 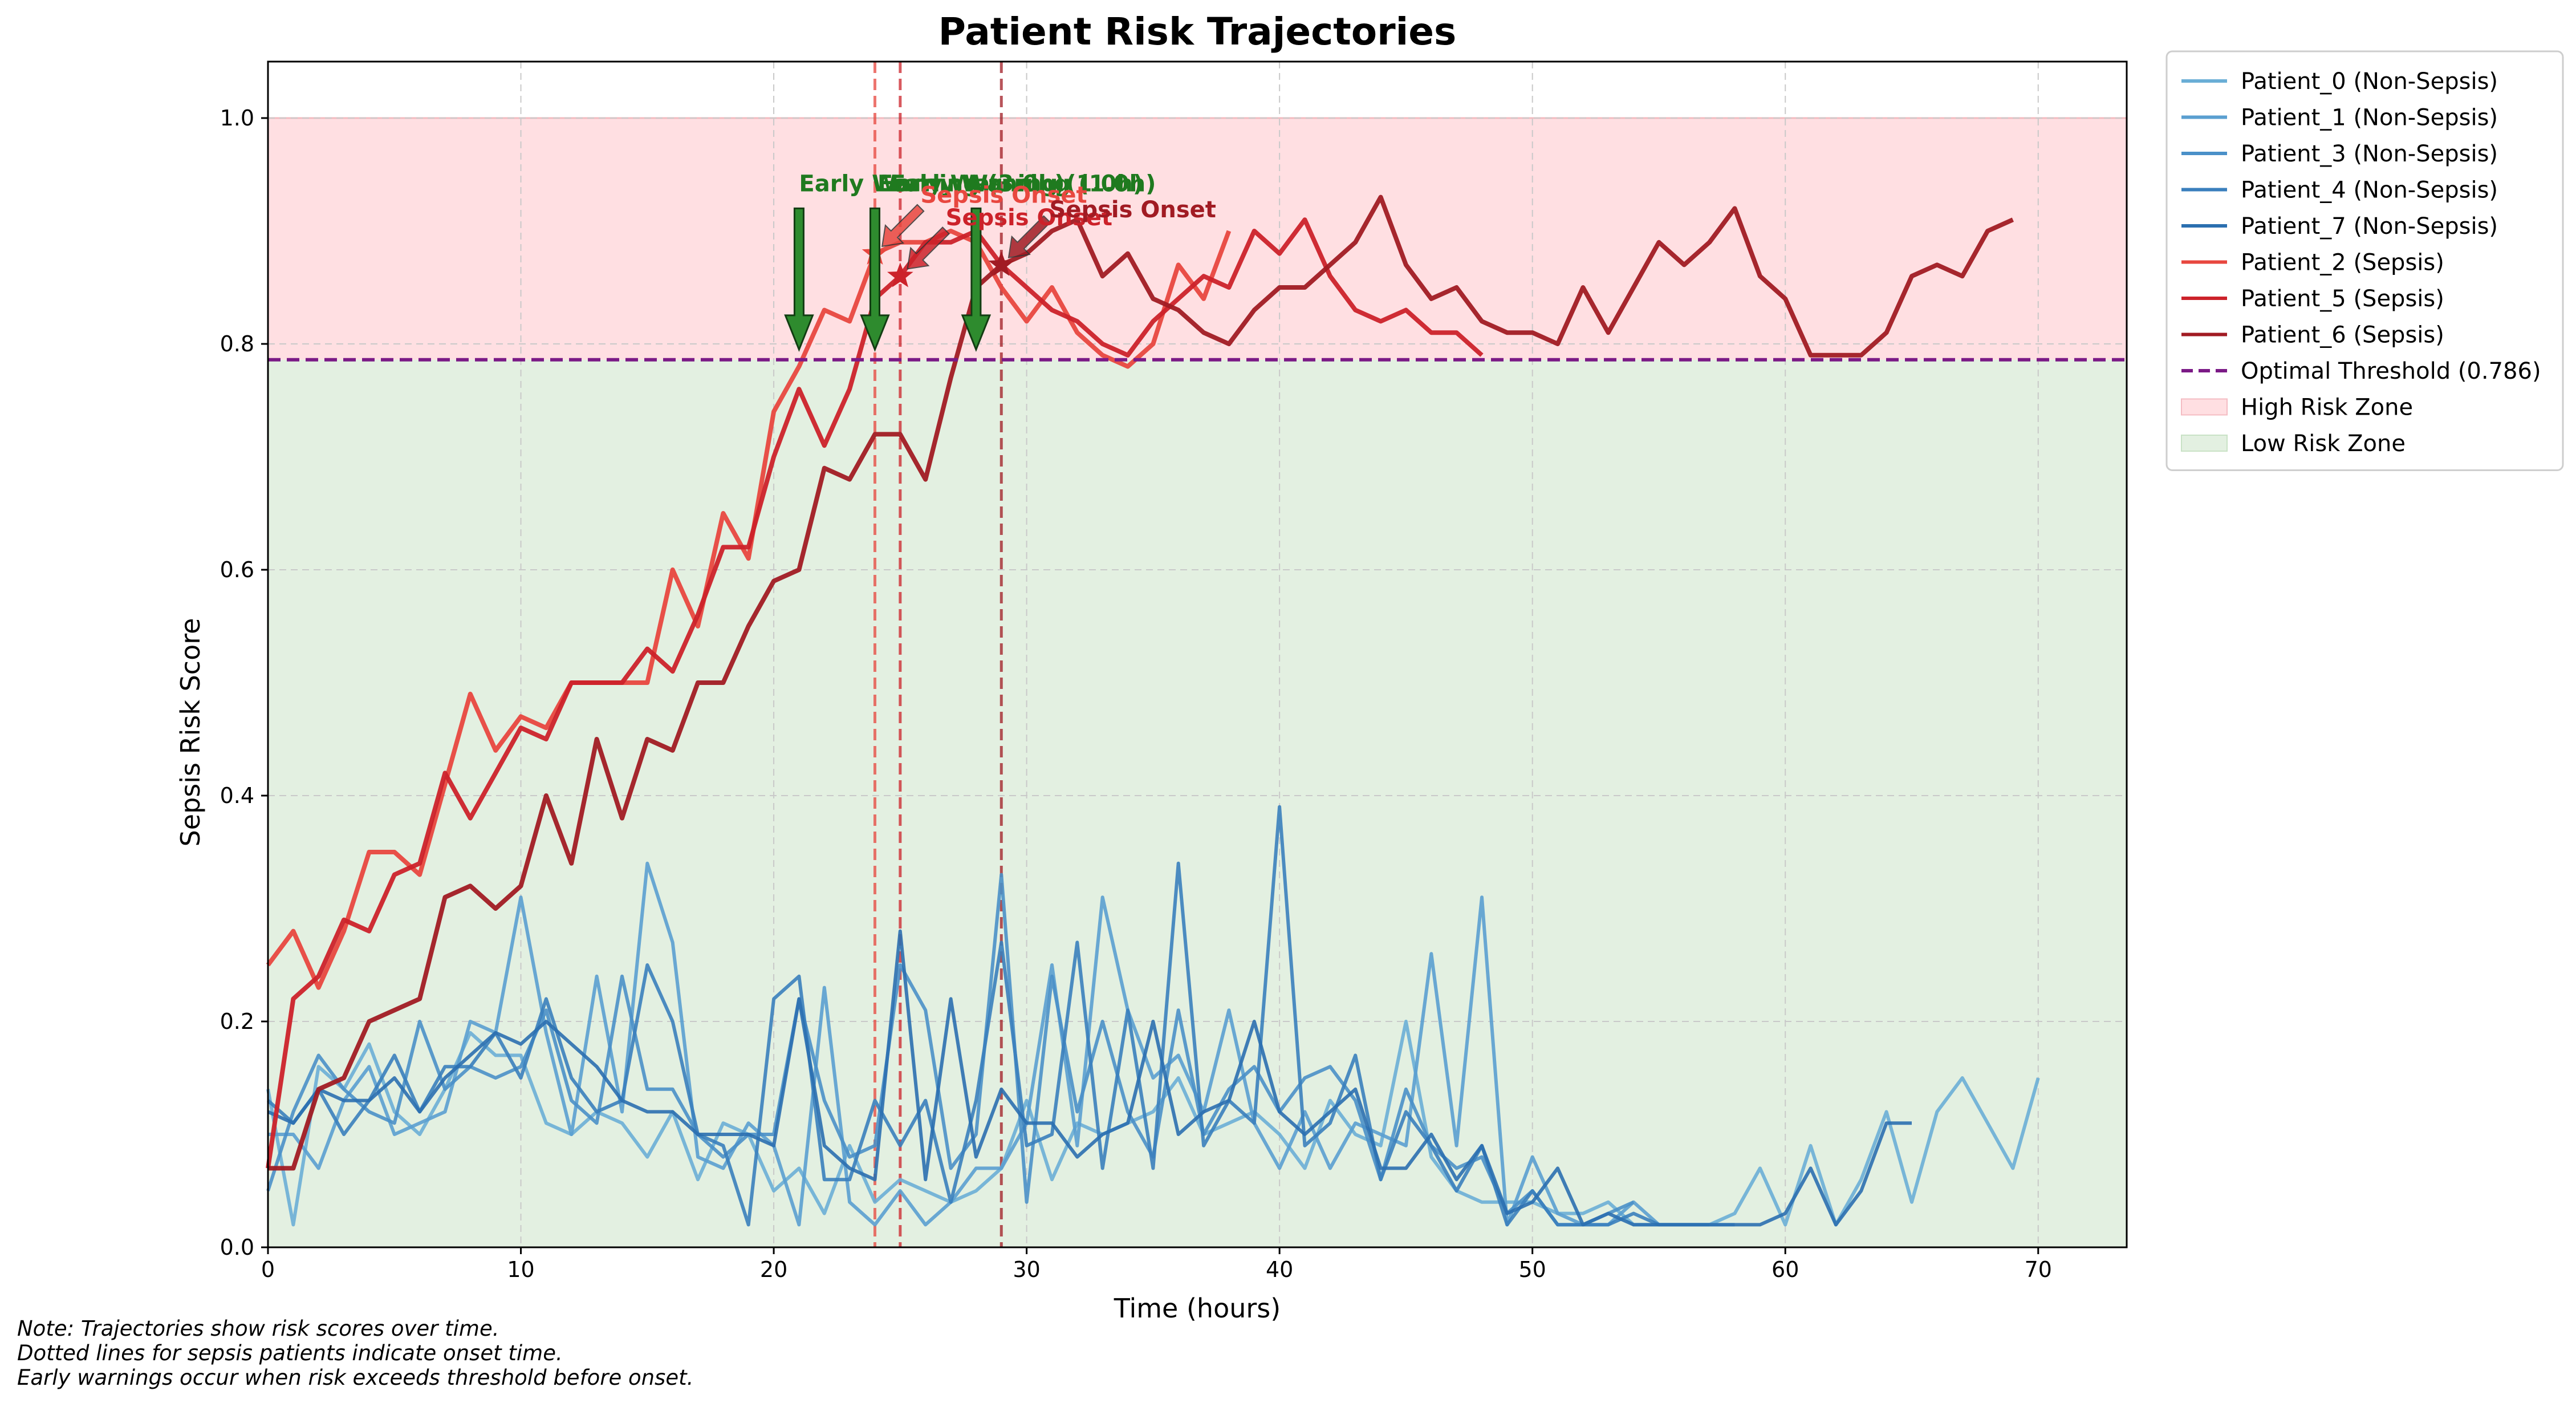 What do you see at coordinates (2391, 371) in the screenshot?
I see `legend-label: Optimal Threshold (0.786)` at bounding box center [2391, 371].